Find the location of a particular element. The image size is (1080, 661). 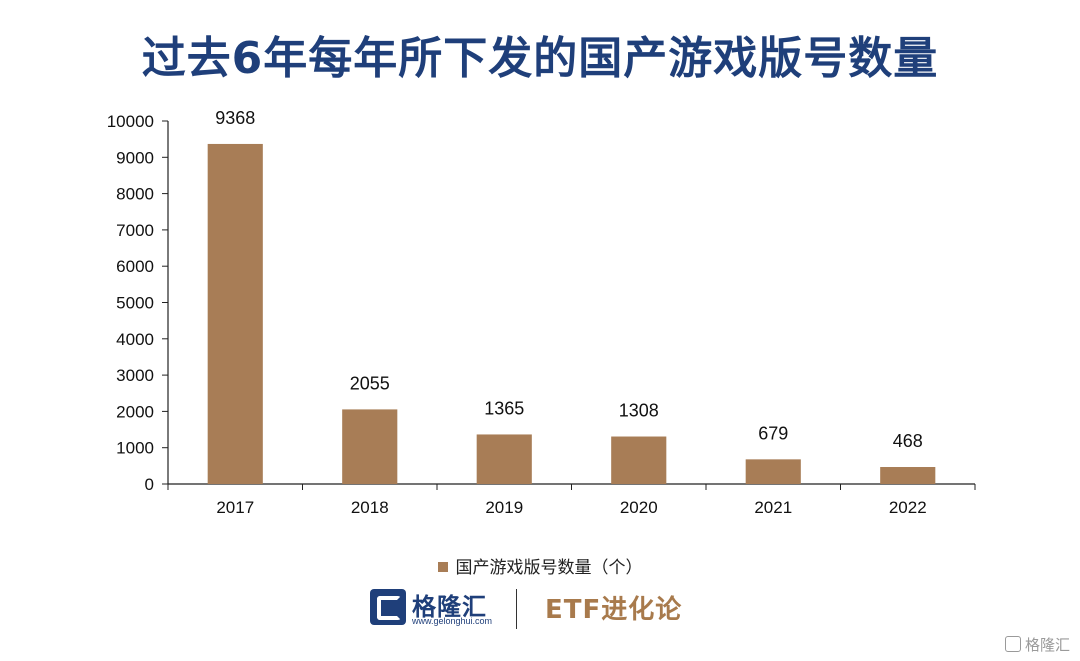

brand-url: www.gelonghui.com is located at coordinates (452, 621).